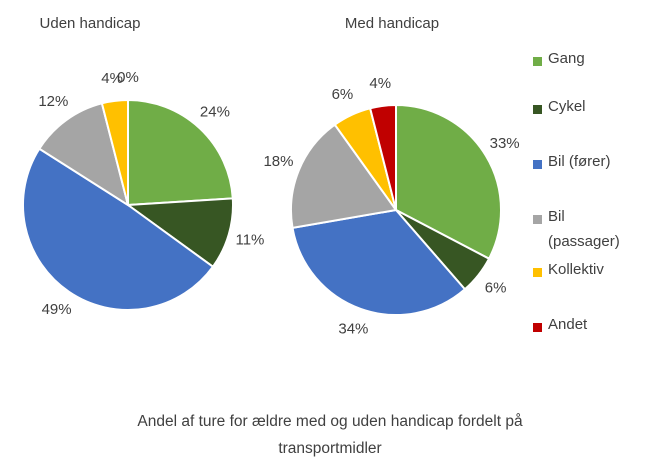 This screenshot has width=659, height=463. Describe the element at coordinates (505, 143) in the screenshot. I see `data-label: 33%` at that location.